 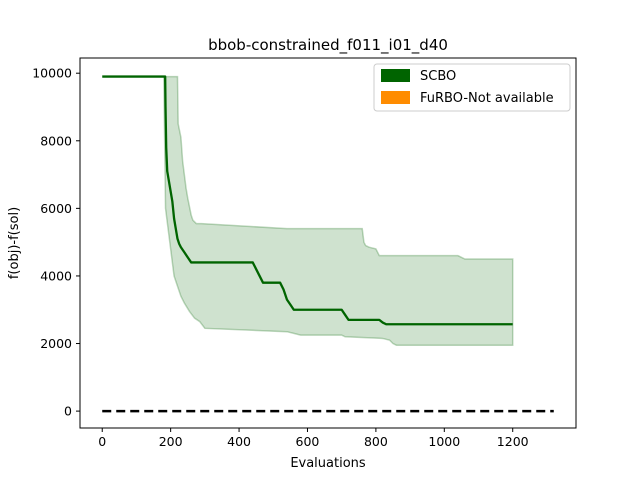 What do you see at coordinates (56, 140) in the screenshot?
I see `y-tick-label: 8000` at bounding box center [56, 140].